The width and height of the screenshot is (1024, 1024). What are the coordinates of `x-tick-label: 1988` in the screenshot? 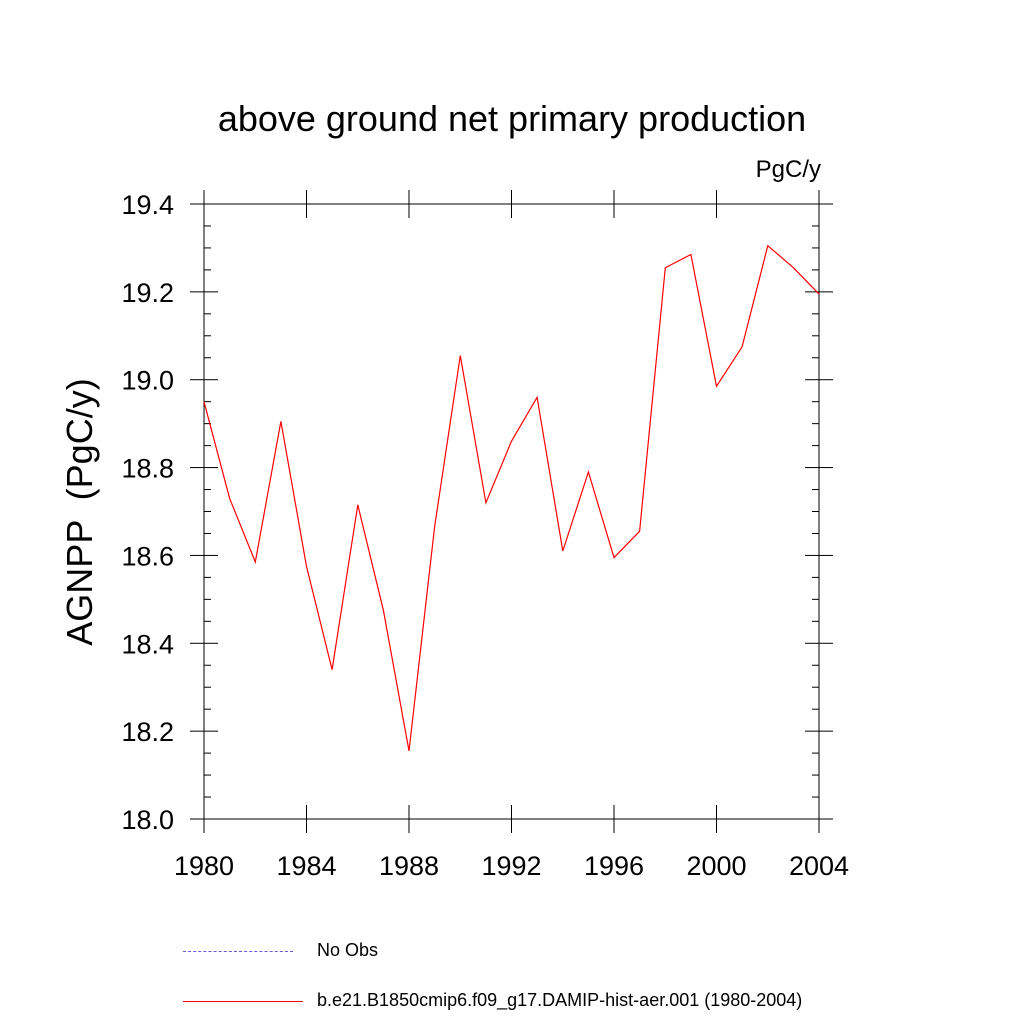 It's located at (409, 866).